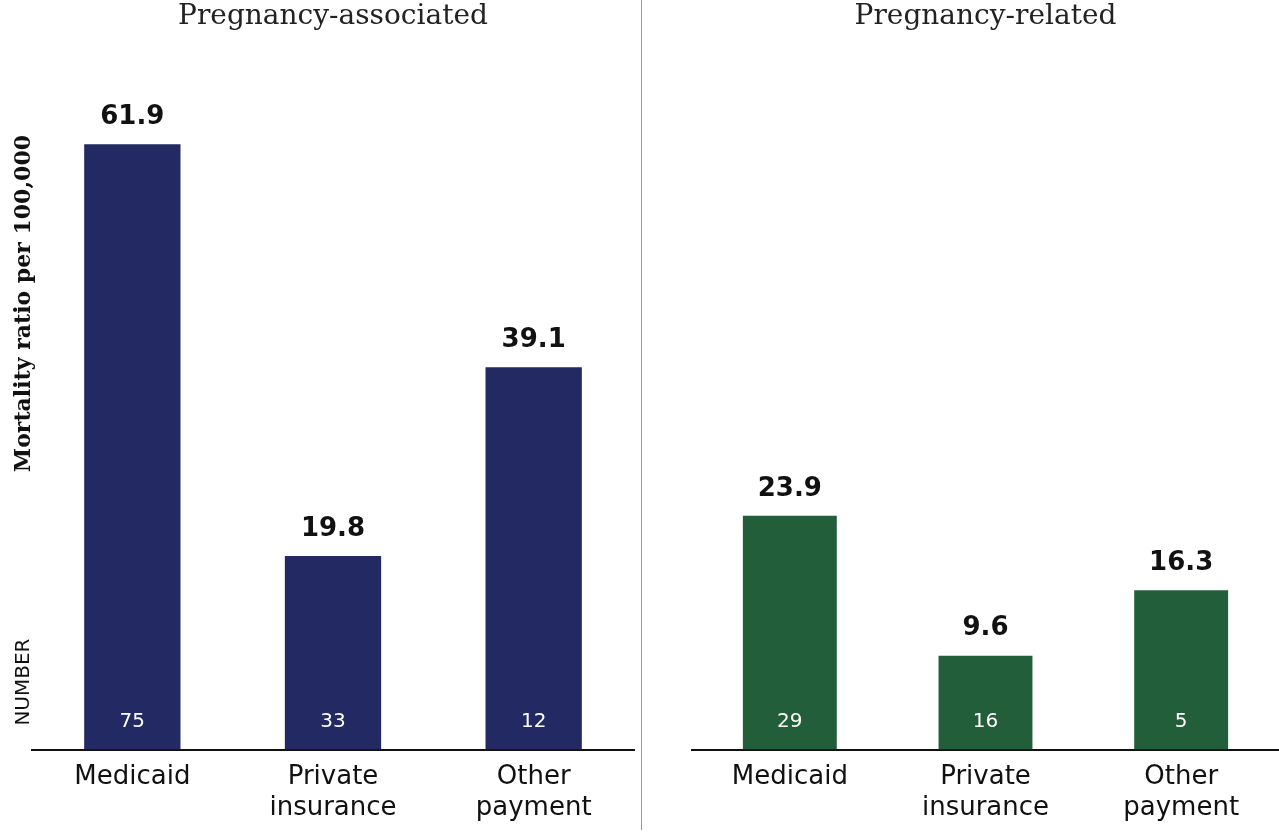 The width and height of the screenshot is (1279, 836). I want to click on annotation: 12, so click(533, 719).